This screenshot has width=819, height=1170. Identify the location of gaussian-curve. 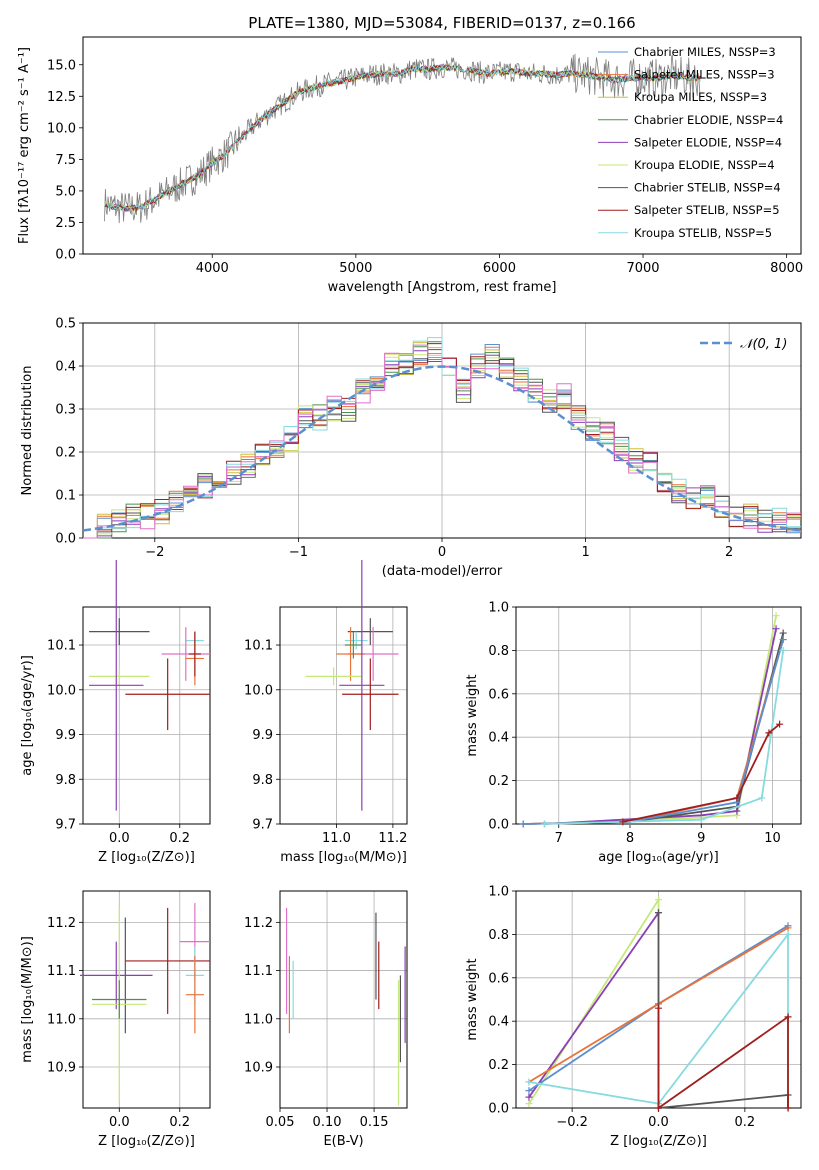
(442, 448).